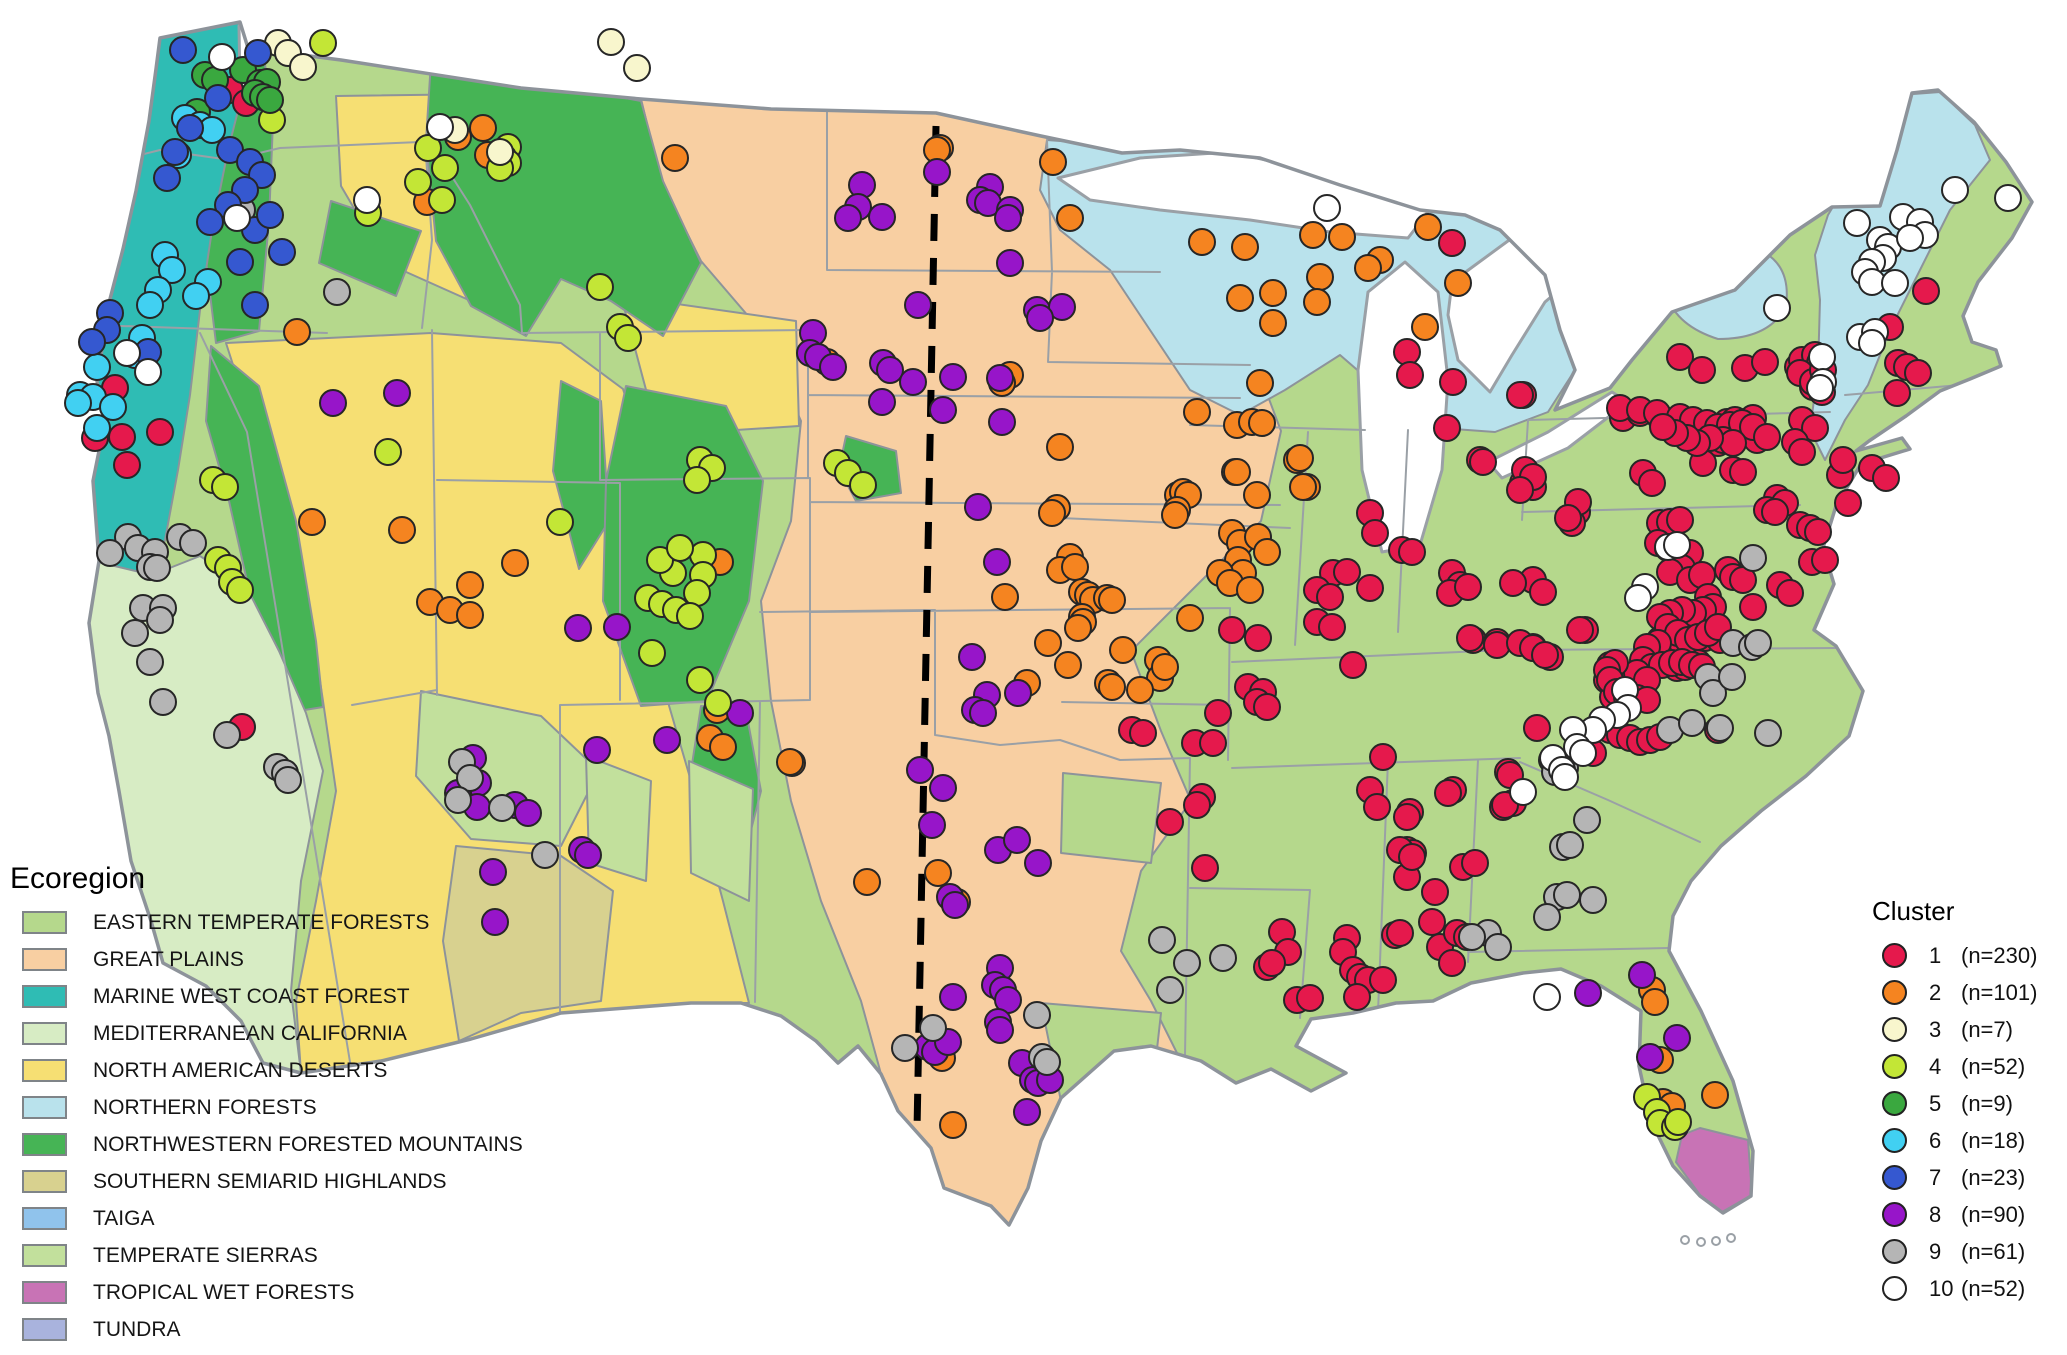 The image size is (2067, 1355). What do you see at coordinates (261, 922) in the screenshot?
I see `ecoregion-label: EASTERN TEMPERATE FORESTS` at bounding box center [261, 922].